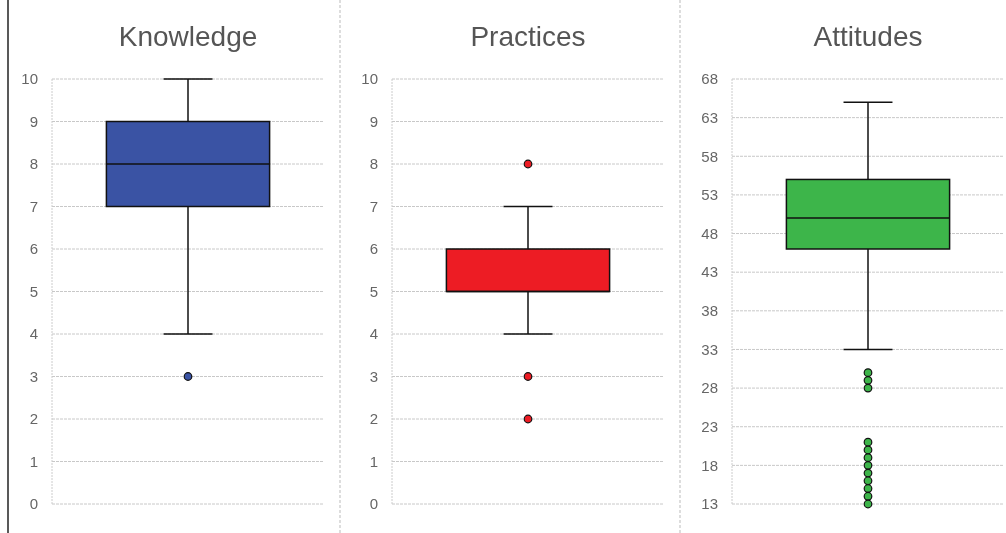 This screenshot has height=533, width=1006. I want to click on y-tick-label: 38, so click(709, 311).